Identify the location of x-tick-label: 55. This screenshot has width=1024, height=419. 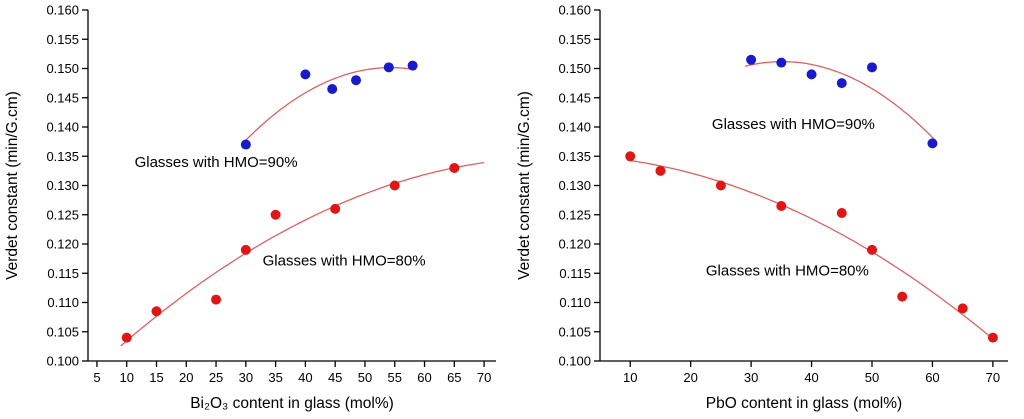
(395, 377).